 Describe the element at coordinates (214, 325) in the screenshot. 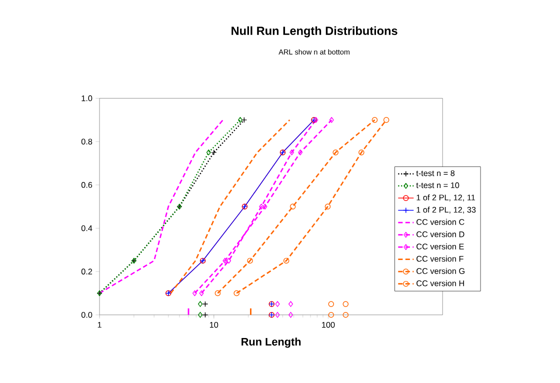

I see `x-tick-label: 10` at that location.